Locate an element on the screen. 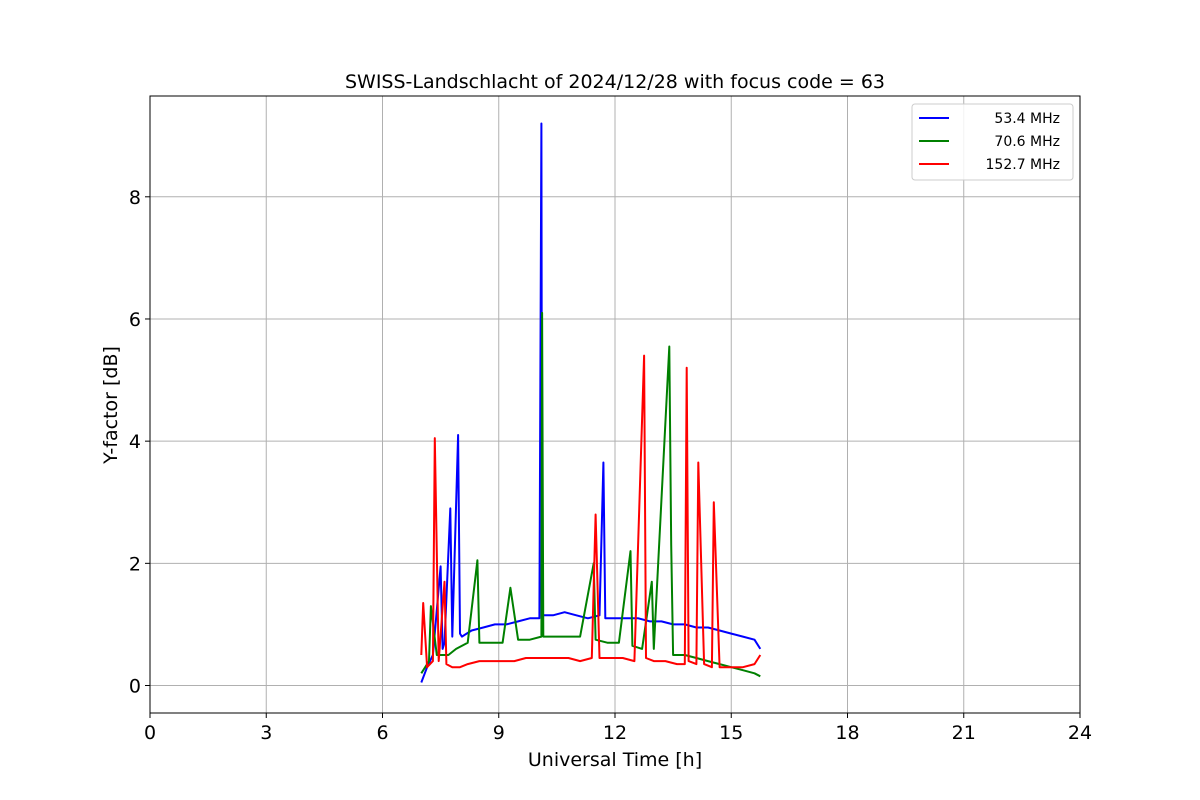 The width and height of the screenshot is (1200, 800). x-tick-label: 21 is located at coordinates (964, 733).